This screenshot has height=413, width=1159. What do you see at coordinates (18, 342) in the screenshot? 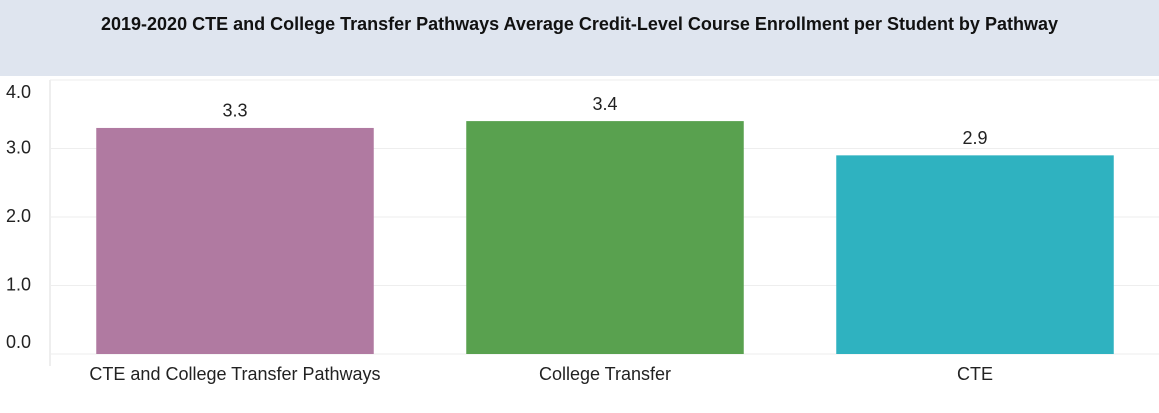
I see `y-tick-label: 0.0` at bounding box center [18, 342].